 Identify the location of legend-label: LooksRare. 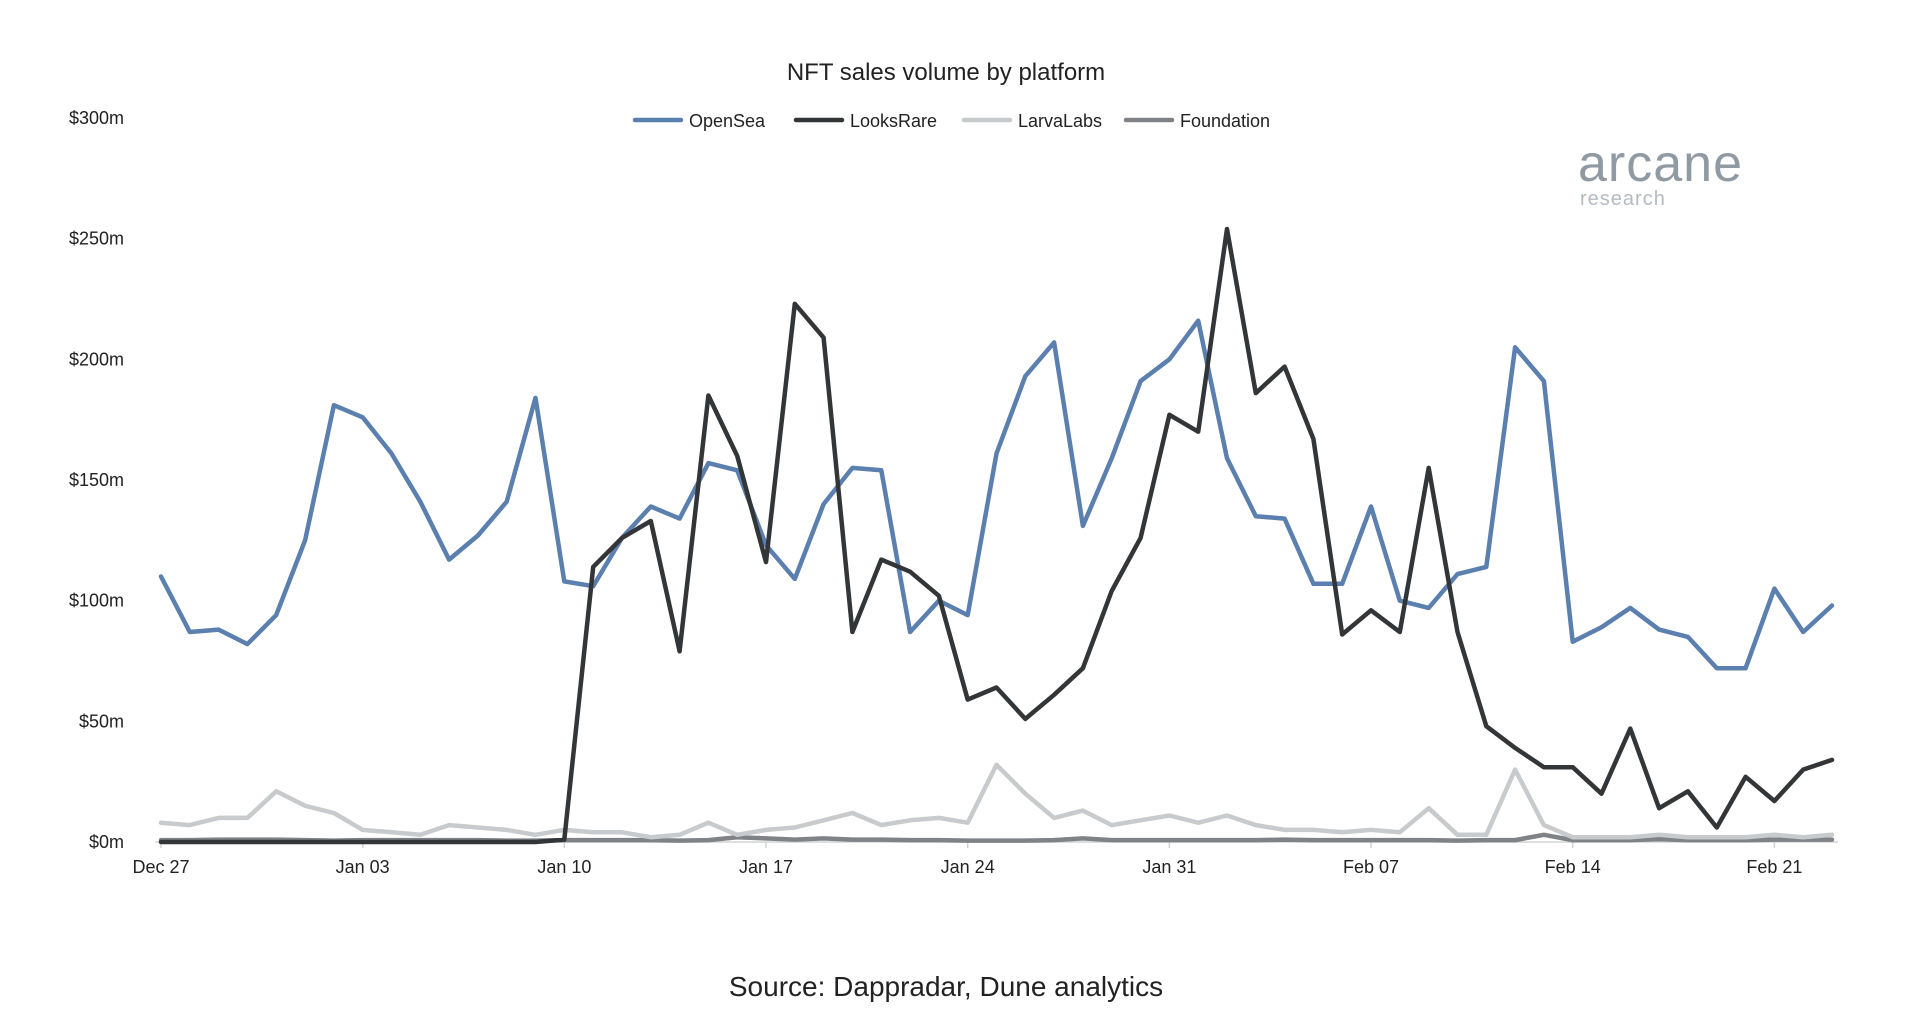
(893, 121).